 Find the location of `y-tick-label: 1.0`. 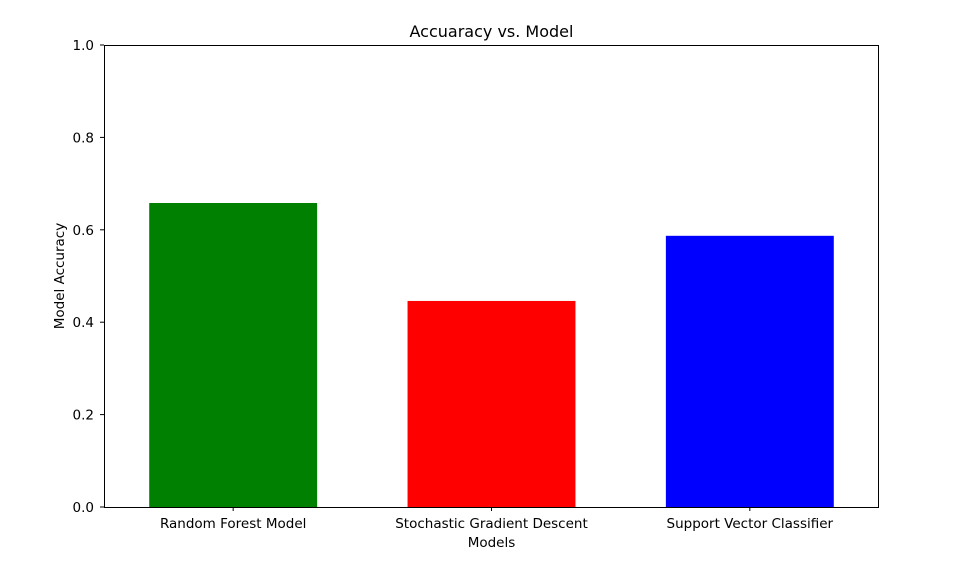

y-tick-label: 1.0 is located at coordinates (83, 46).